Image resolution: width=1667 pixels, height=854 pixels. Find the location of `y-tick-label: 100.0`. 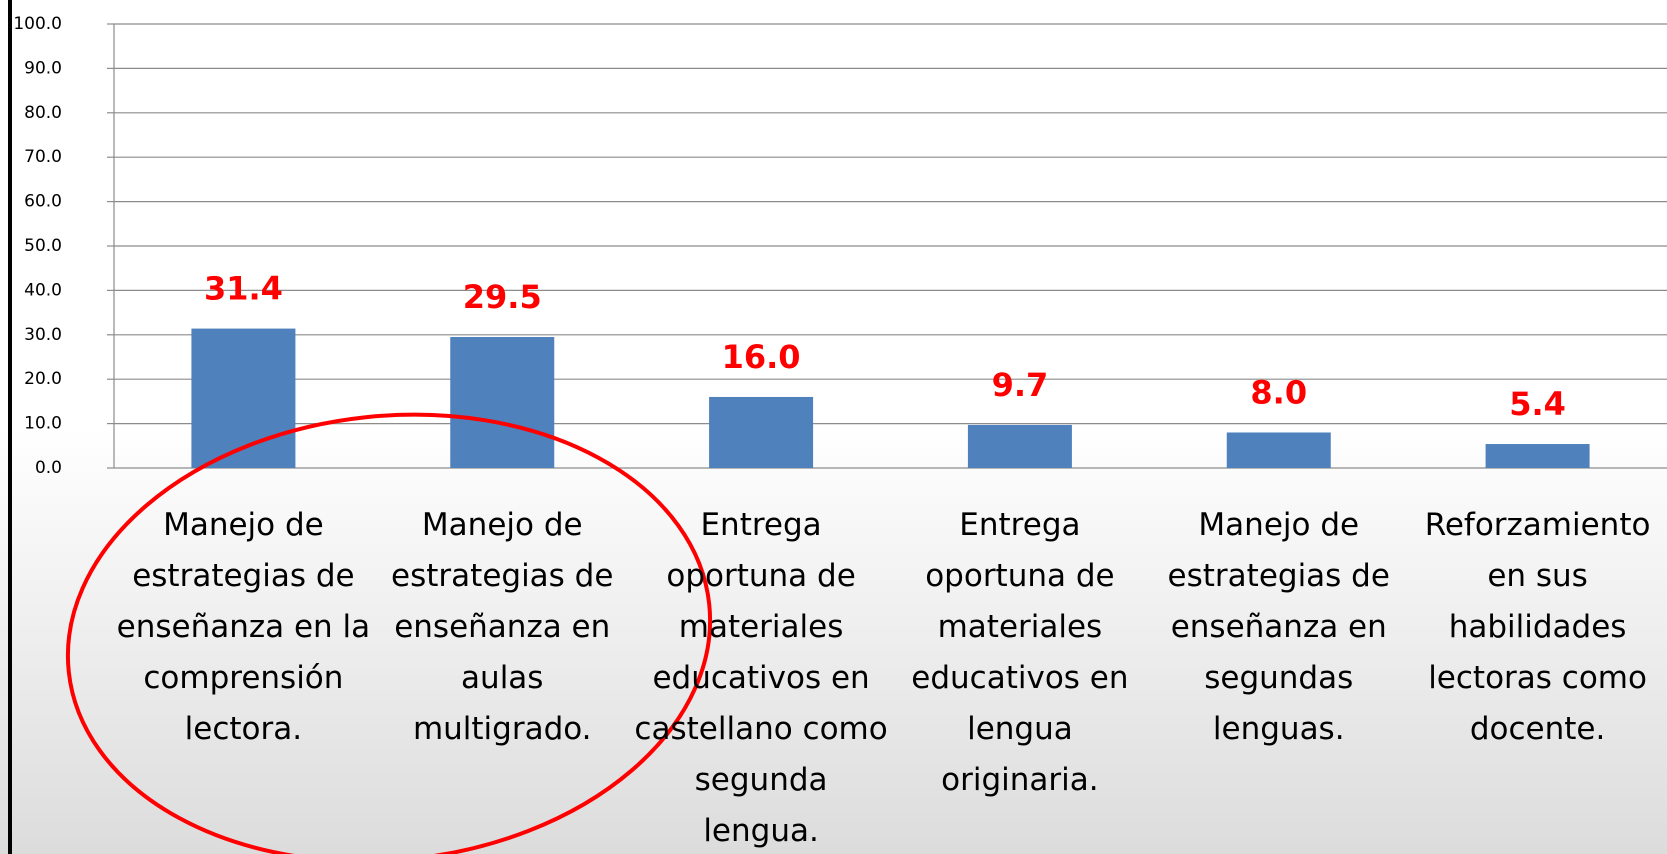

y-tick-label: 100.0 is located at coordinates (37, 24).